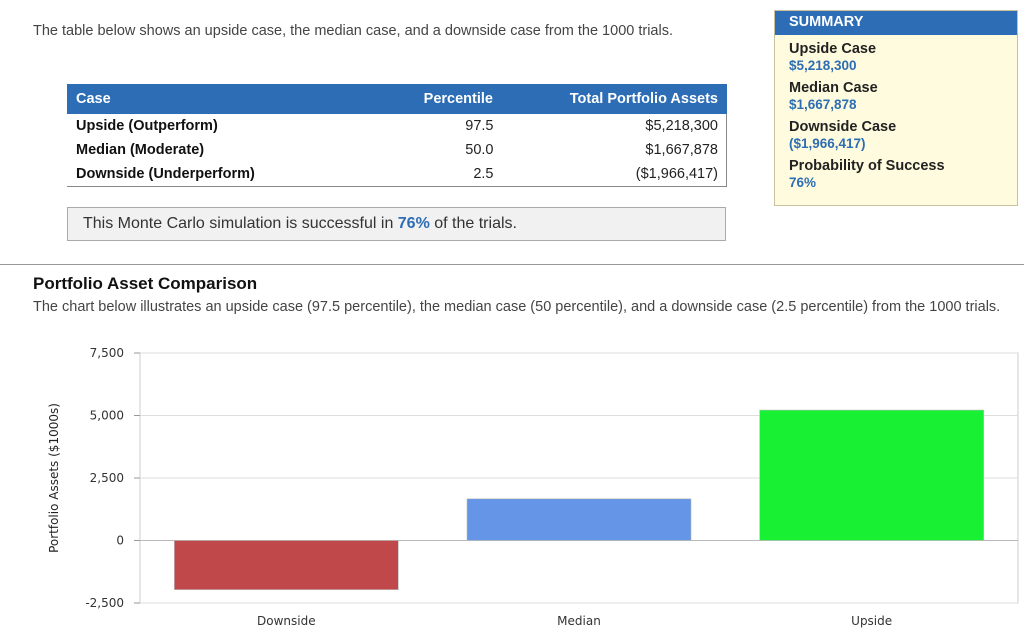 This screenshot has width=1024, height=638. What do you see at coordinates (896, 96) in the screenshot?
I see `summary-item-median: Median Case $1,667,878` at bounding box center [896, 96].